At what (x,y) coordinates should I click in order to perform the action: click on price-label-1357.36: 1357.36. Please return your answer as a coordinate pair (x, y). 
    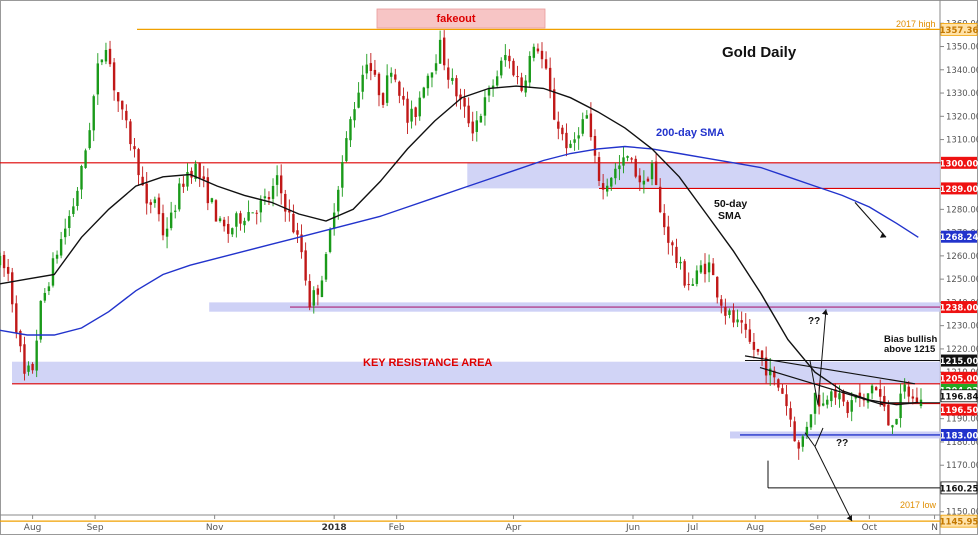
    Looking at the image, I should click on (959, 31).